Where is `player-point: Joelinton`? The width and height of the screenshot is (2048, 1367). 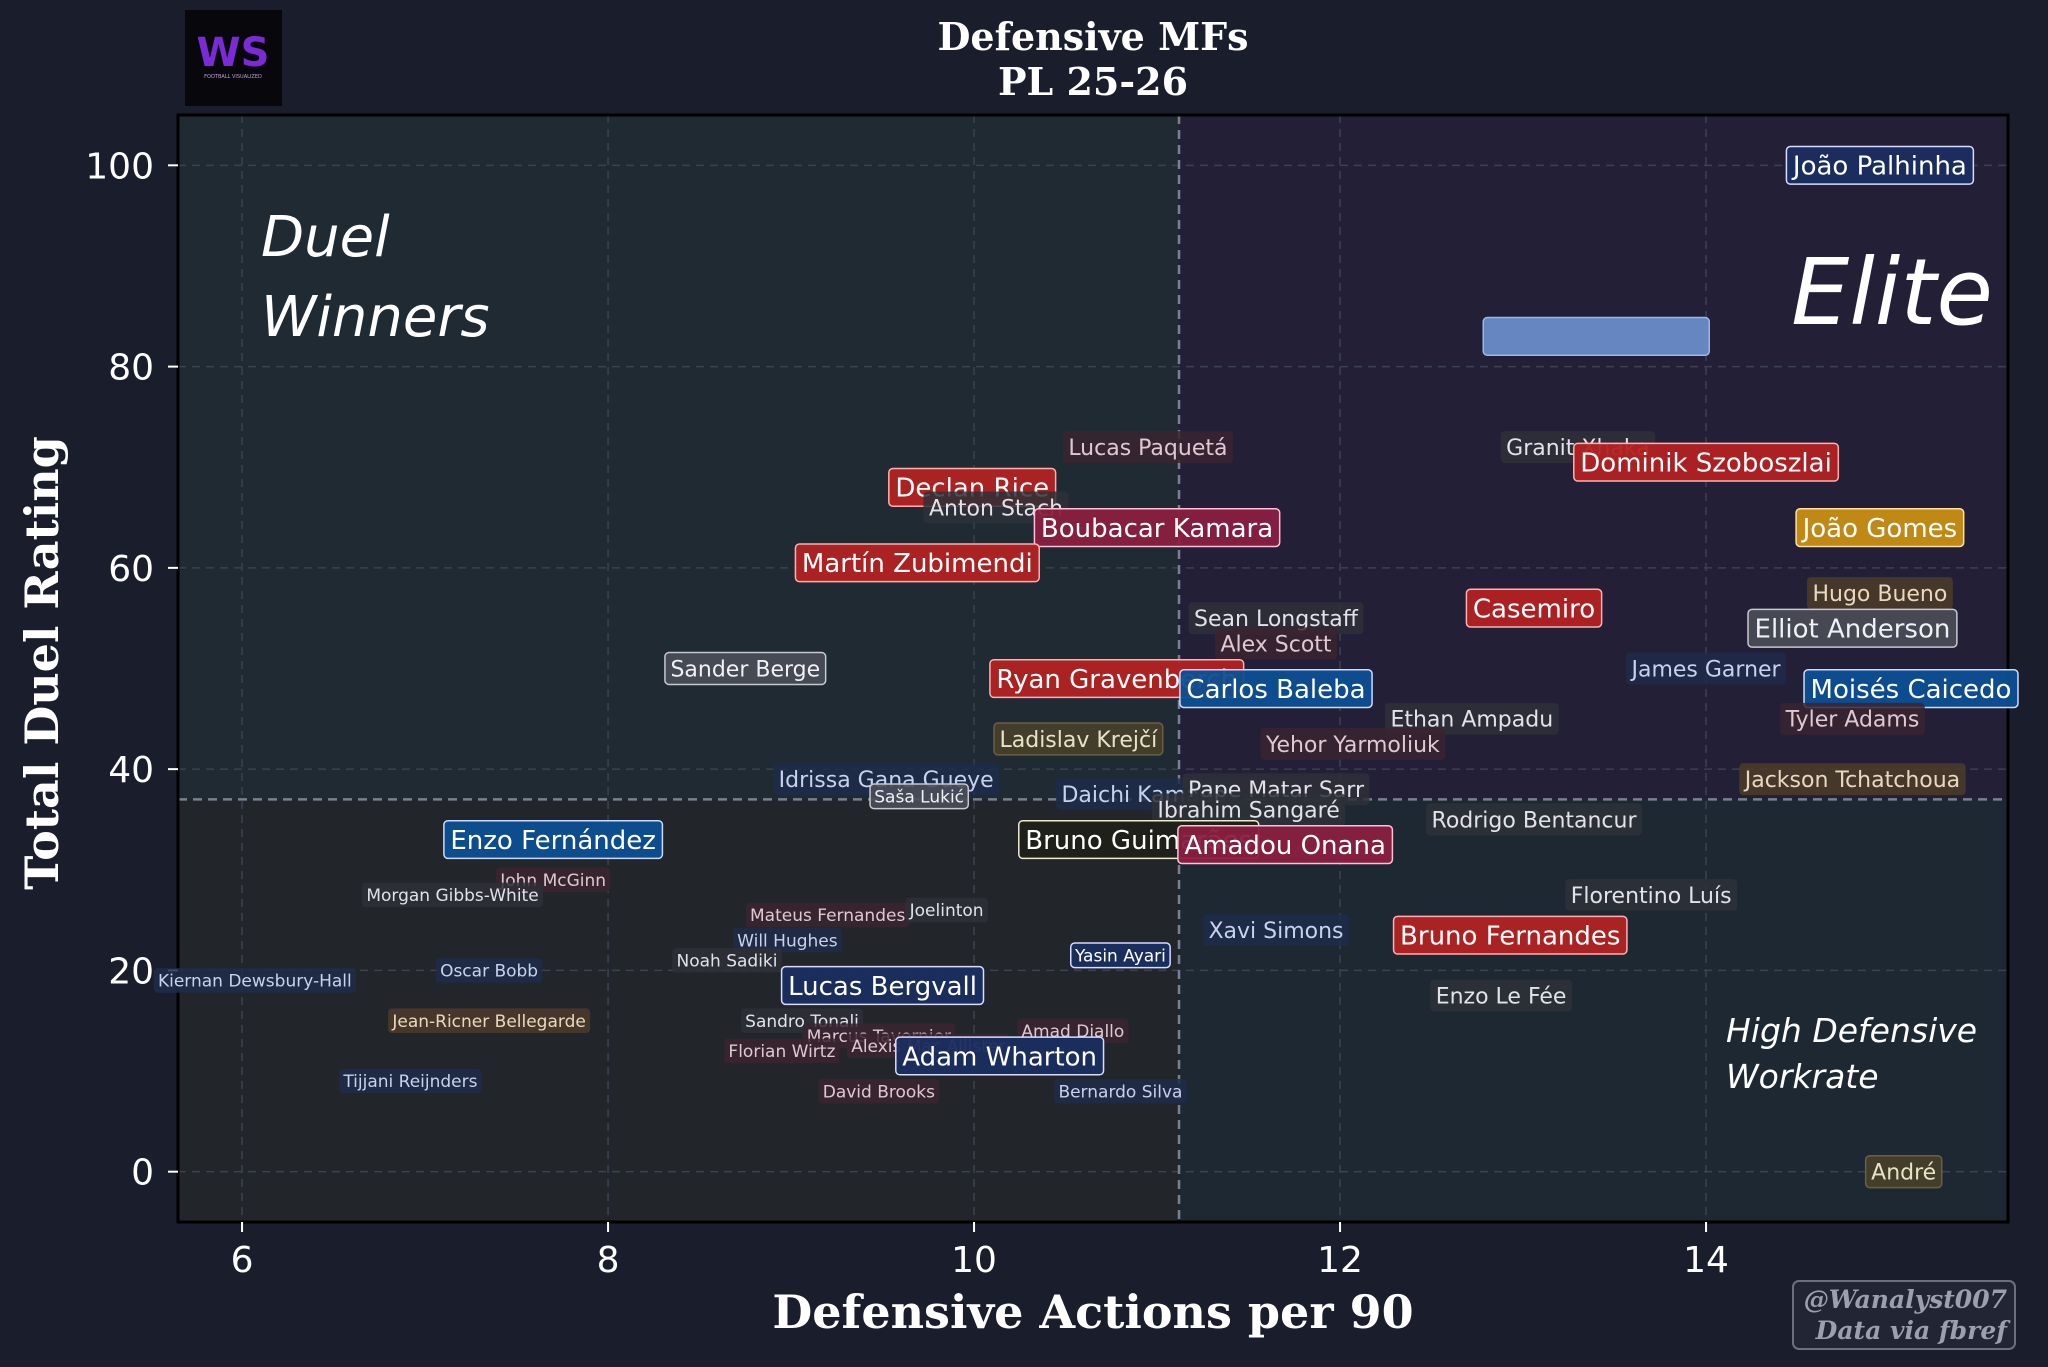 player-point: Joelinton is located at coordinates (946, 910).